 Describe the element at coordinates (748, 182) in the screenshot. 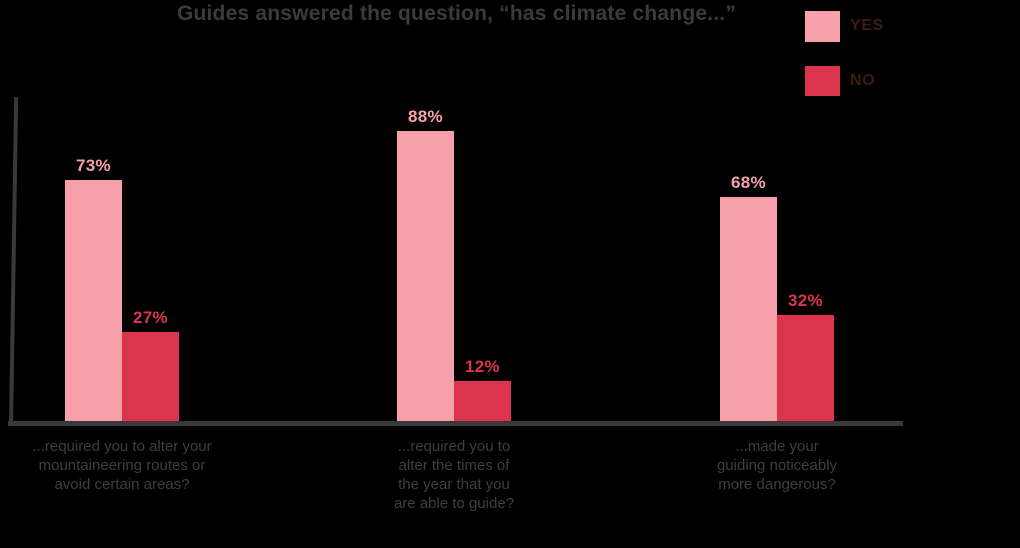

I see `value-label-yes: 68%` at that location.